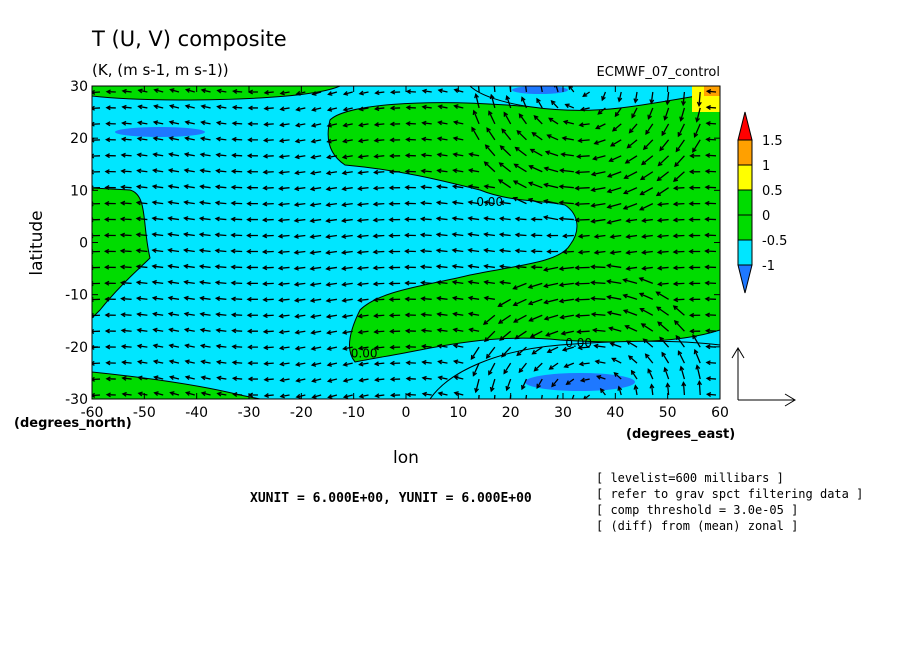 This screenshot has height=654, width=904. I want to click on x-tick-label: -10, so click(353, 413).